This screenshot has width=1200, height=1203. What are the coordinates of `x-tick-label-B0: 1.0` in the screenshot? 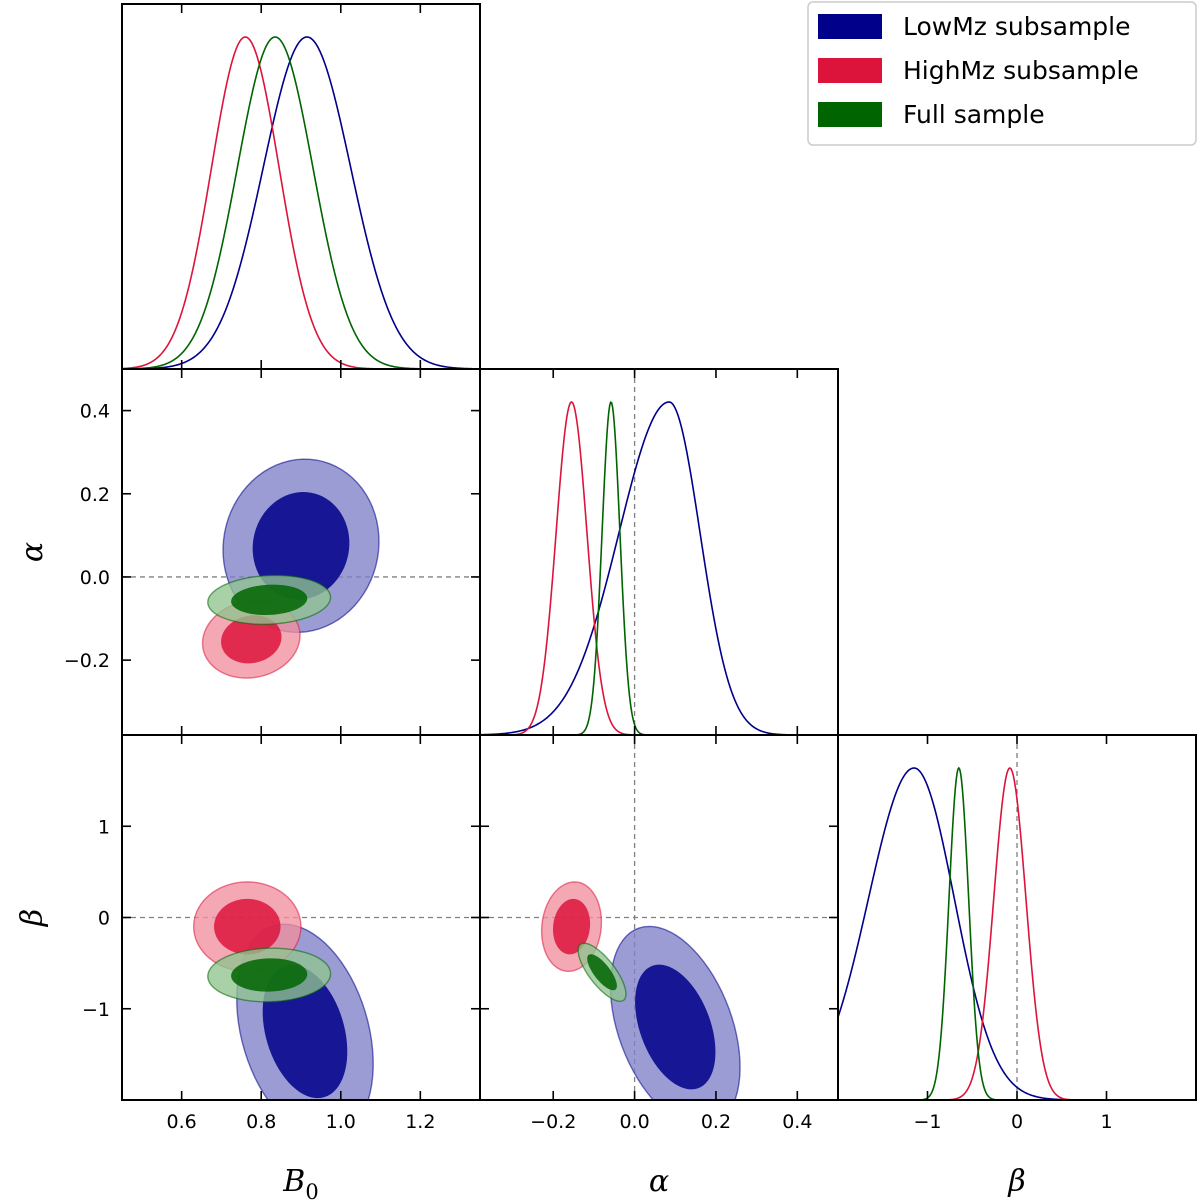 It's located at (341, 1122).